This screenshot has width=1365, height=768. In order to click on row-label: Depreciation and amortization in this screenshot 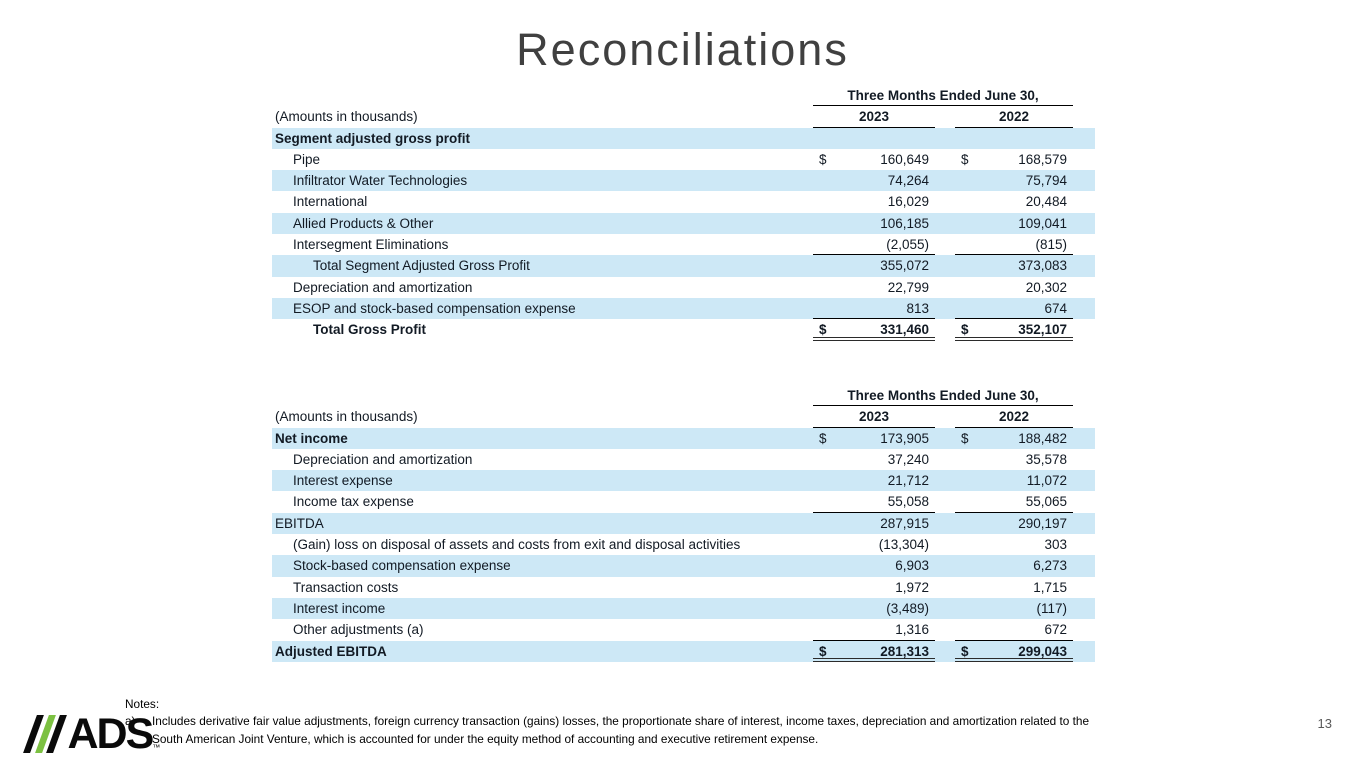, I will do `click(383, 459)`.